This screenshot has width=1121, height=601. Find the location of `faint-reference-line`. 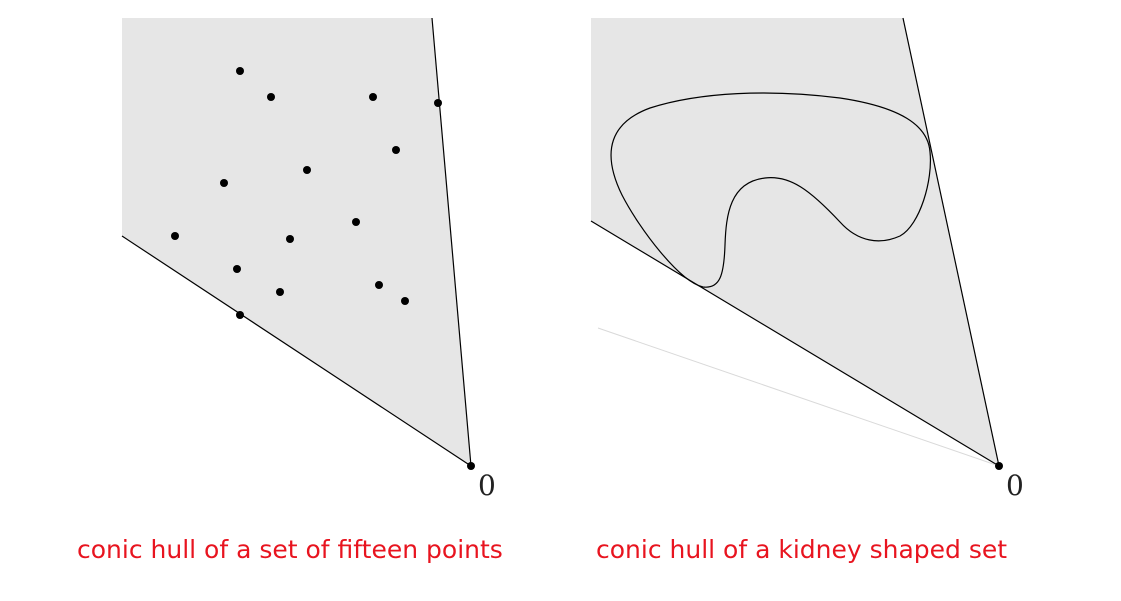

faint-reference-line is located at coordinates (798, 397).